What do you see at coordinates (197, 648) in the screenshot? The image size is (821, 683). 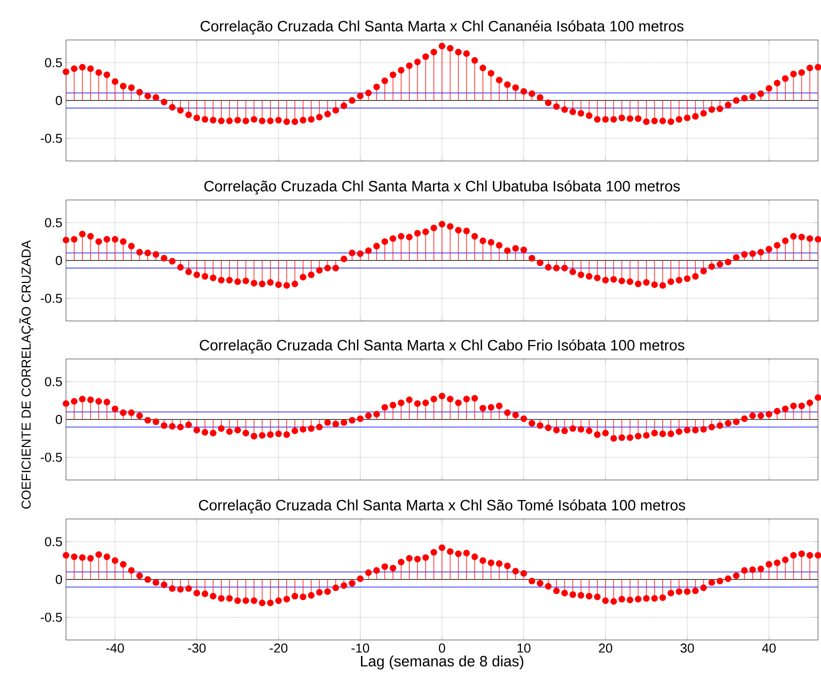 I see `x-tick-label: -30` at bounding box center [197, 648].